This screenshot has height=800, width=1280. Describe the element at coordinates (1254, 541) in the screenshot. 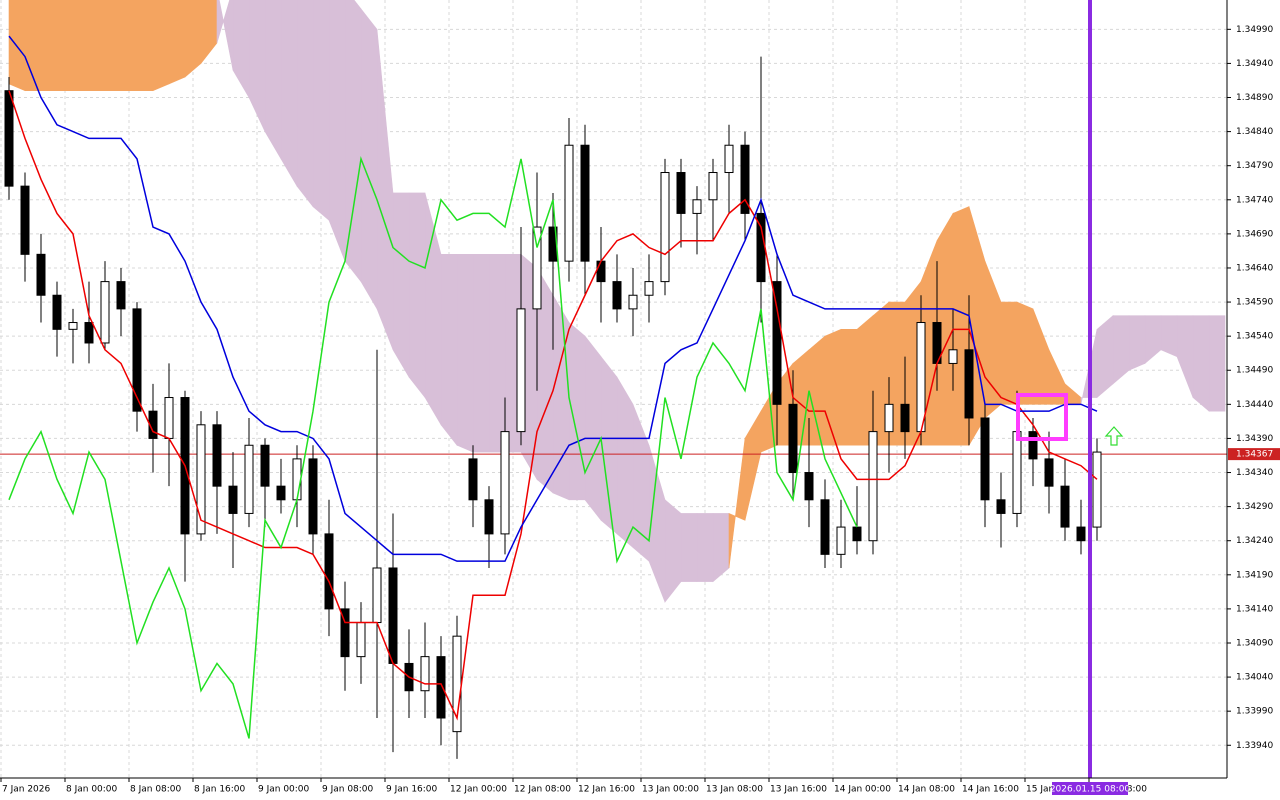

I see `y-tick-label: 1.34240` at that location.